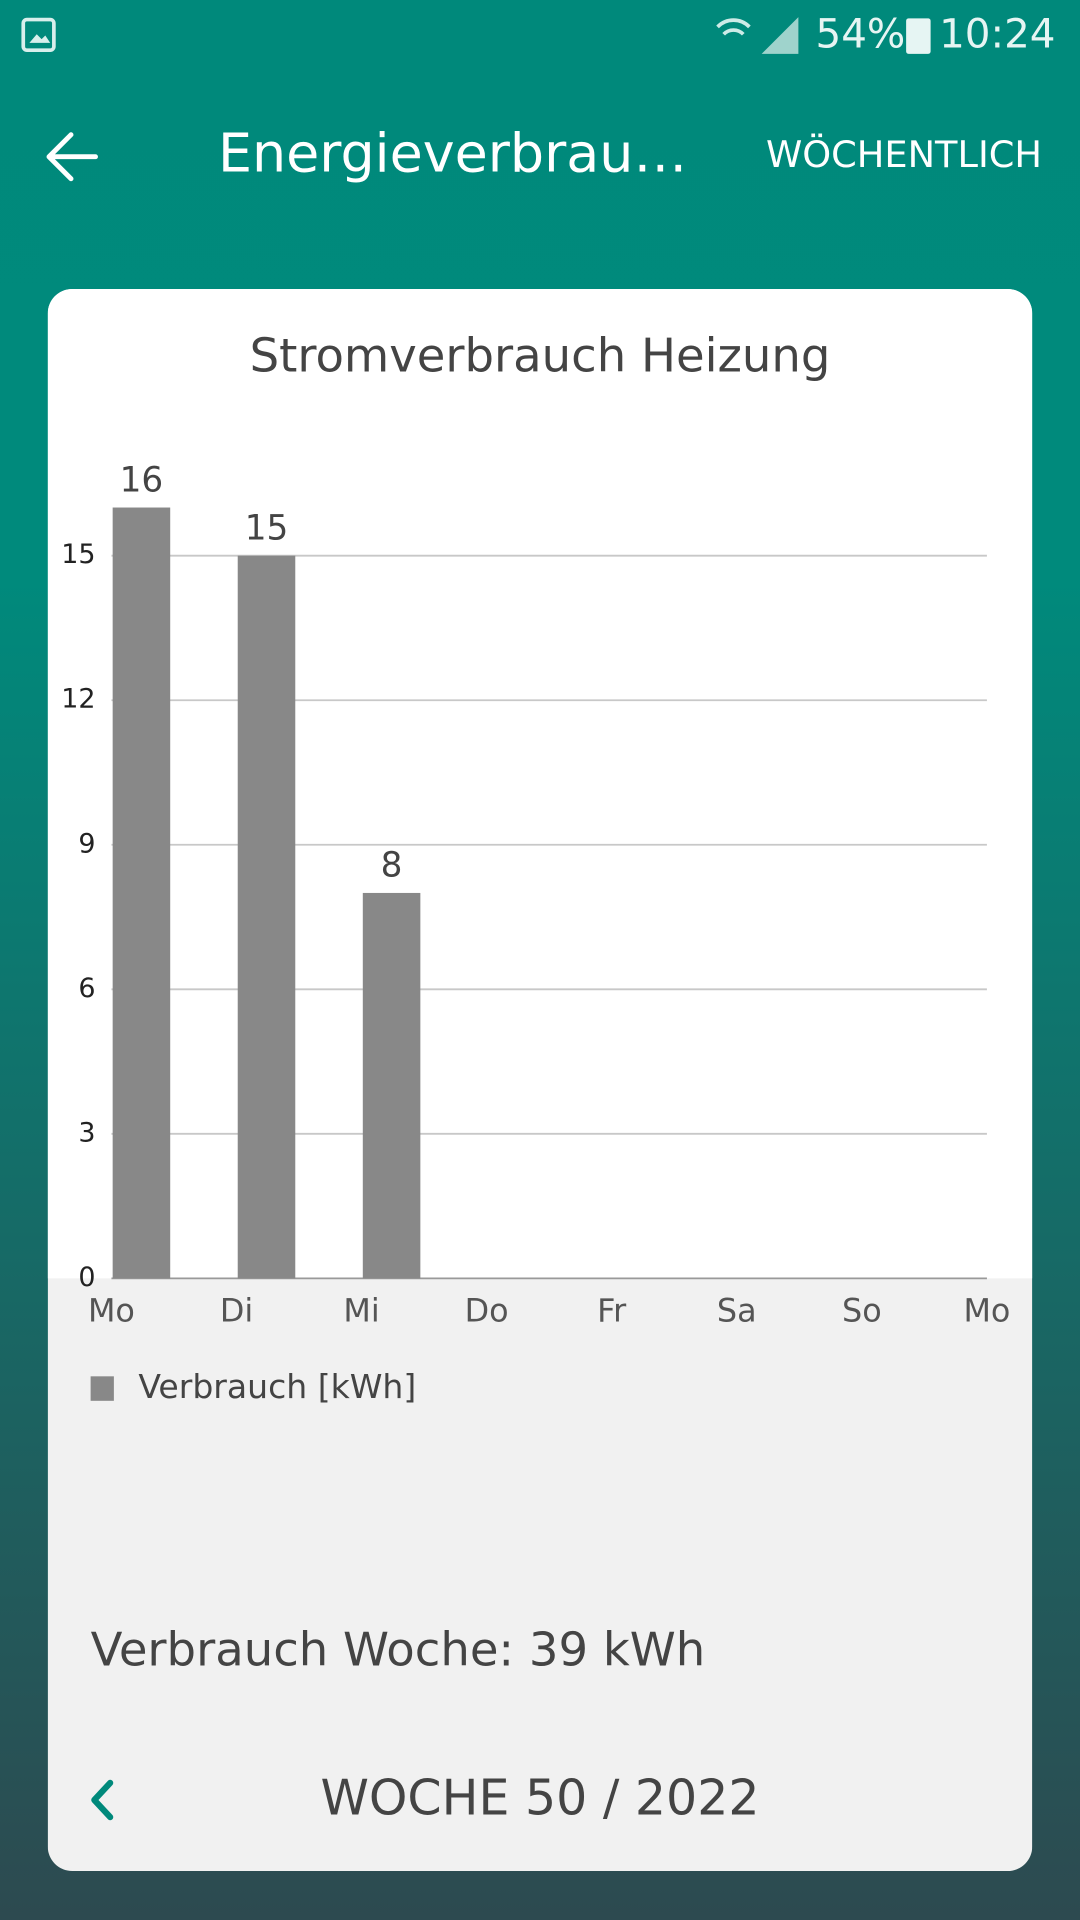 Image resolution: width=1080 pixels, height=1920 pixels. What do you see at coordinates (78, 554) in the screenshot?
I see `y-tick-label: 15` at bounding box center [78, 554].